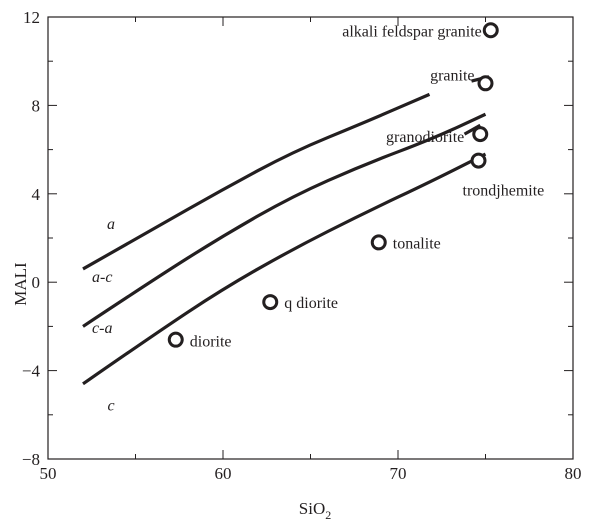 This screenshot has height=523, width=590. I want to click on data-point-label: granodiorite, so click(425, 137).